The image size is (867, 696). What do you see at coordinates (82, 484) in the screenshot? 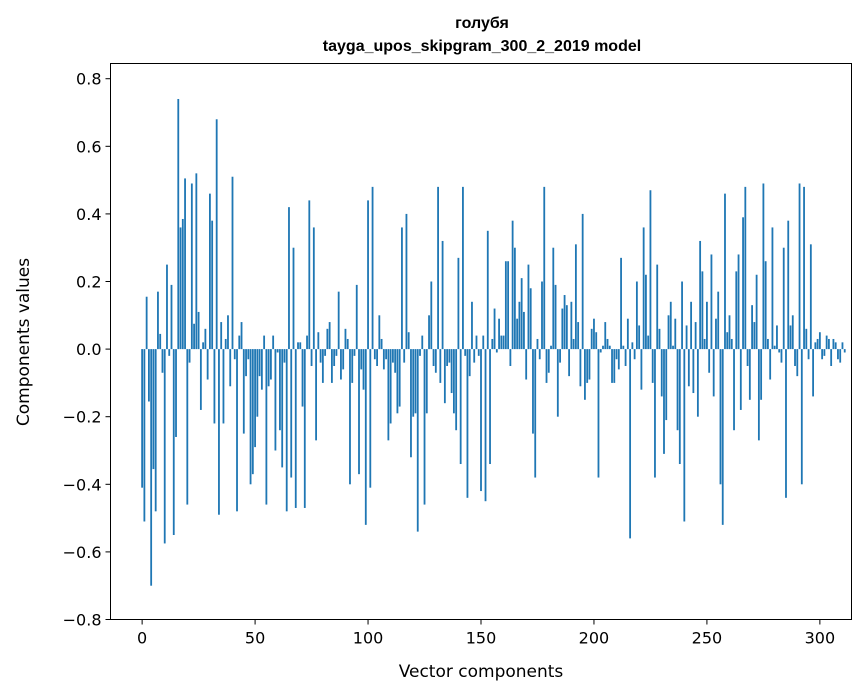
I see `y-tick-label: −0.4` at bounding box center [82, 484].